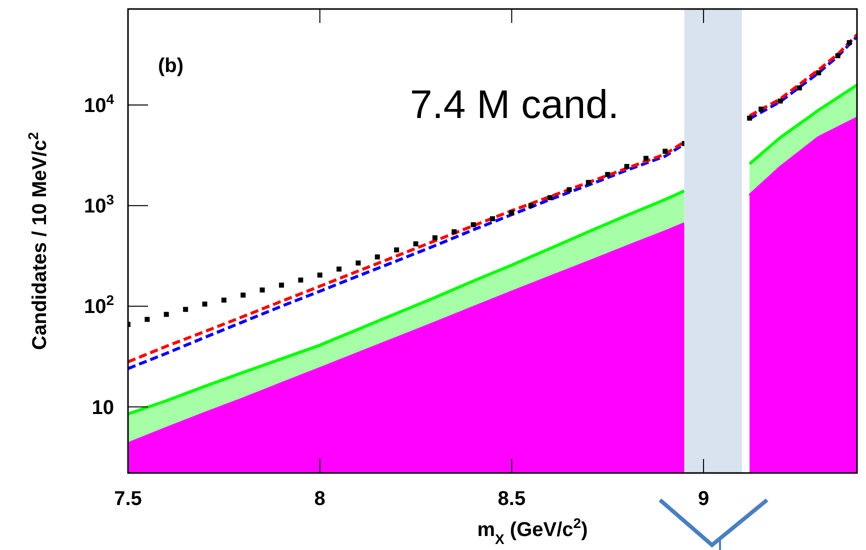  I want to click on y-tick-label: 10, so click(103, 407).